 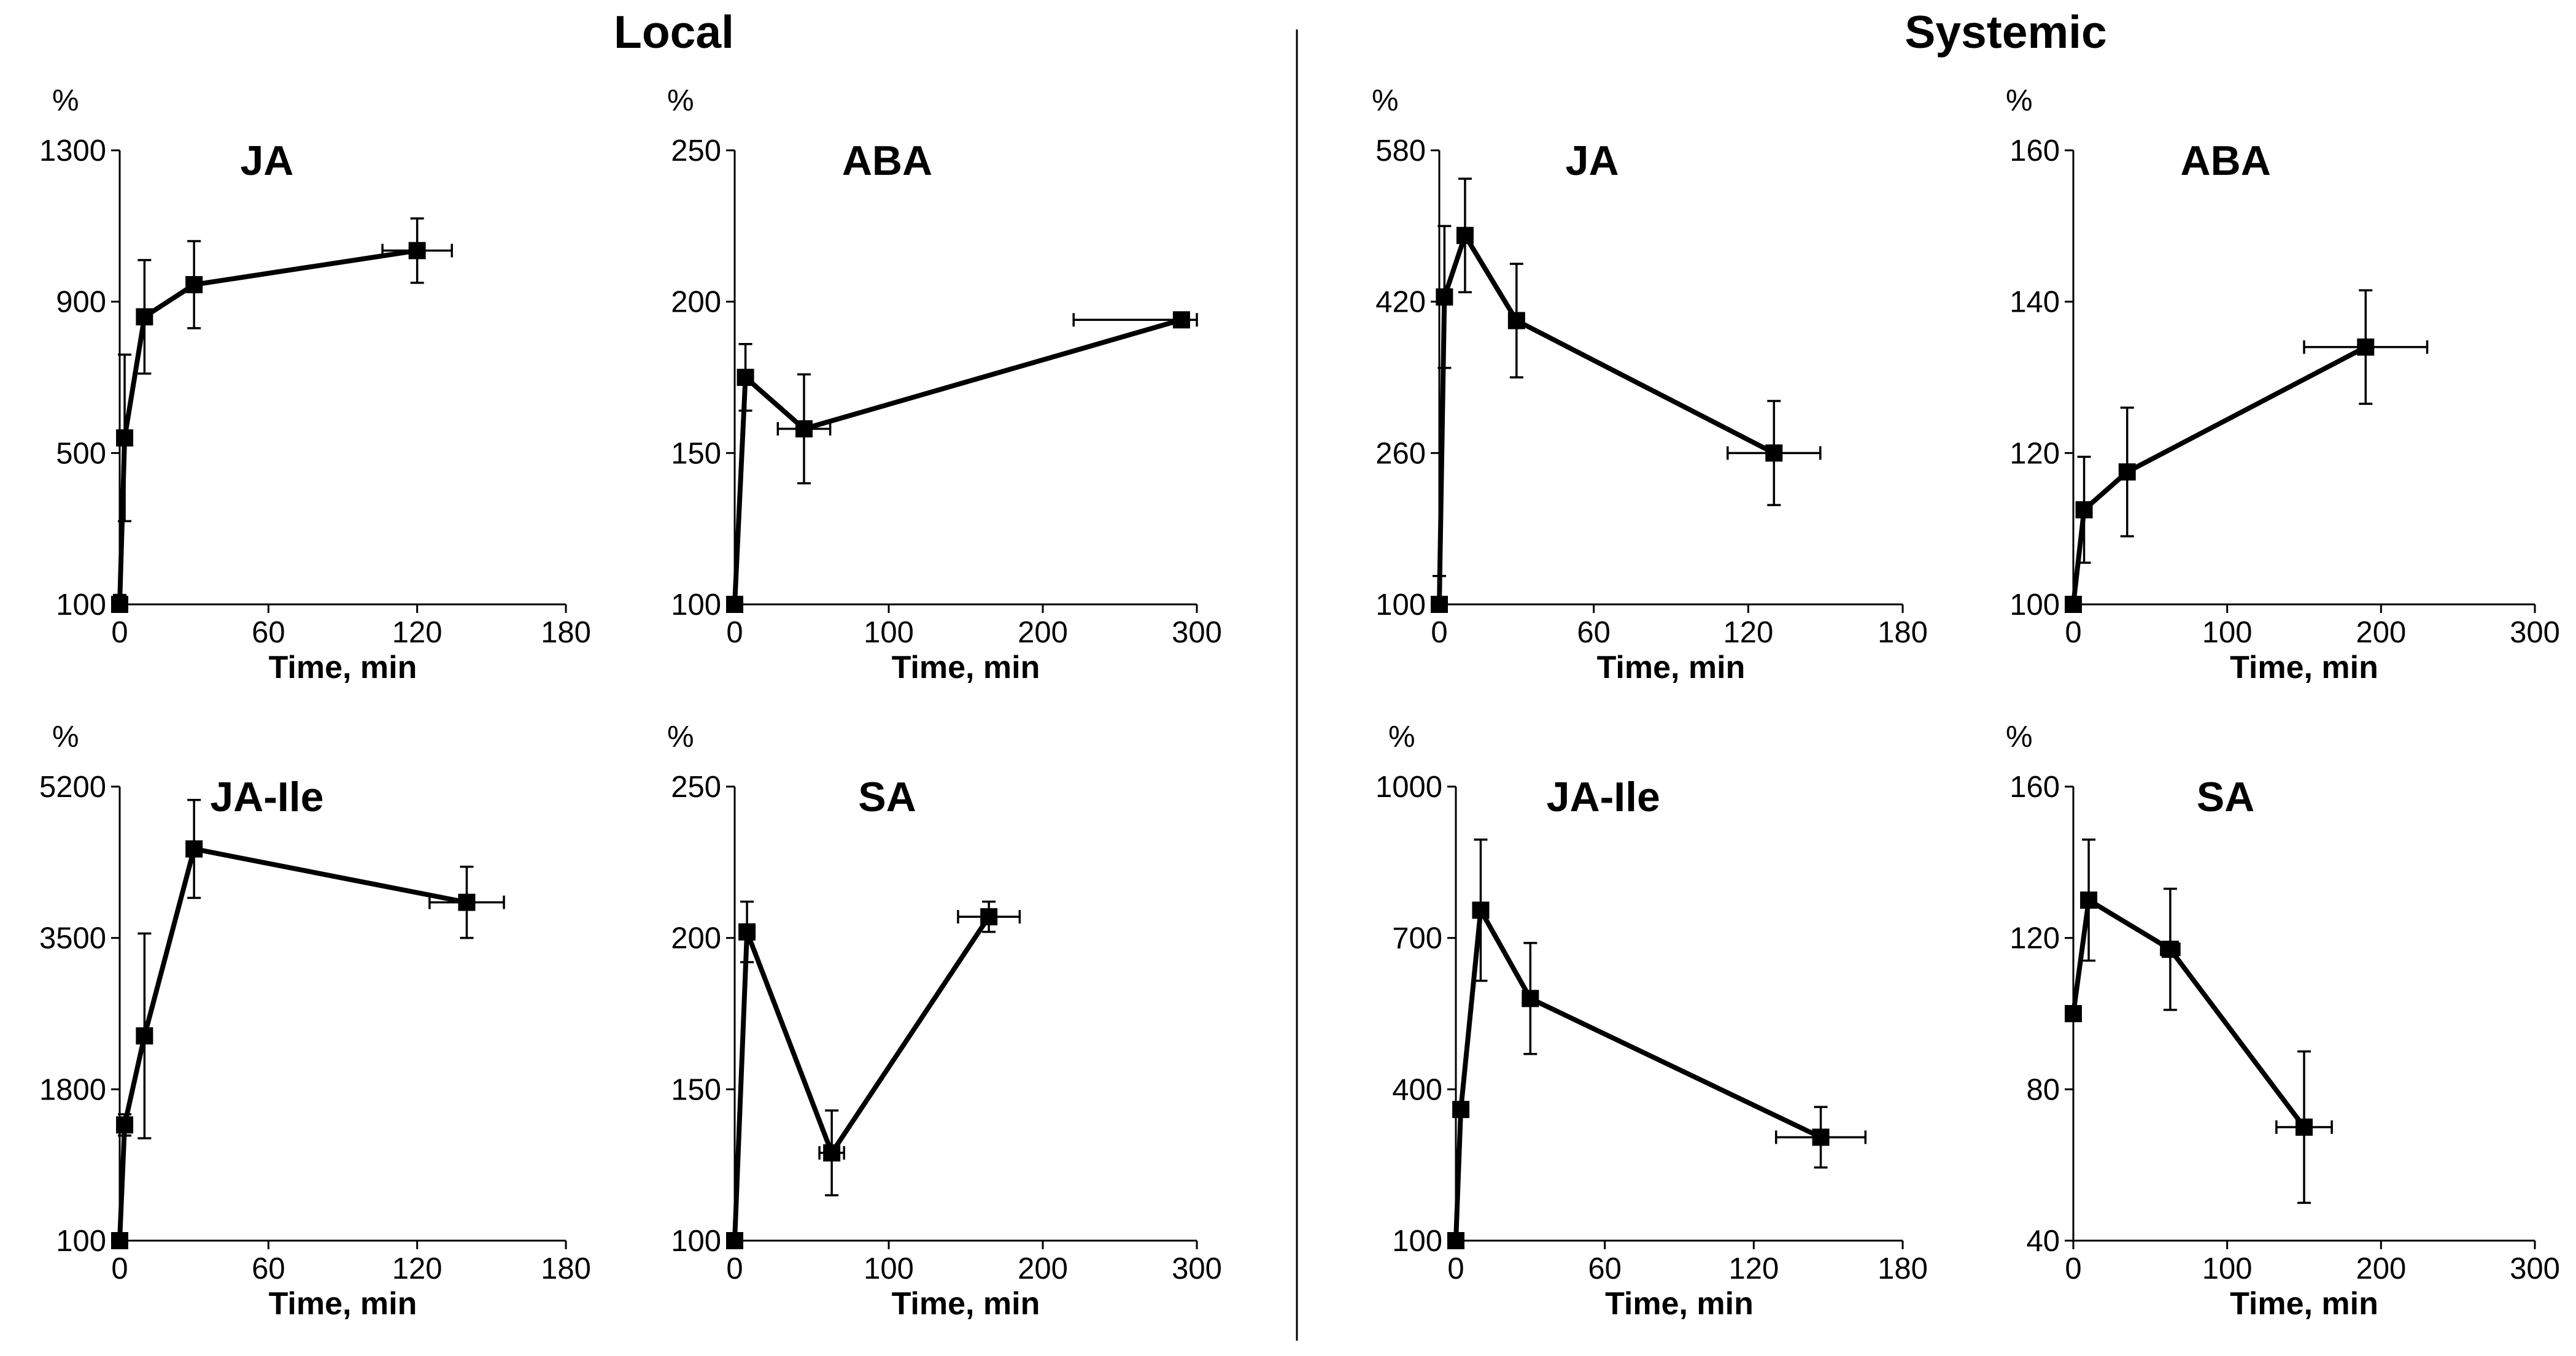 What do you see at coordinates (72, 939) in the screenshot?
I see `y-tick-label: 3500` at bounding box center [72, 939].